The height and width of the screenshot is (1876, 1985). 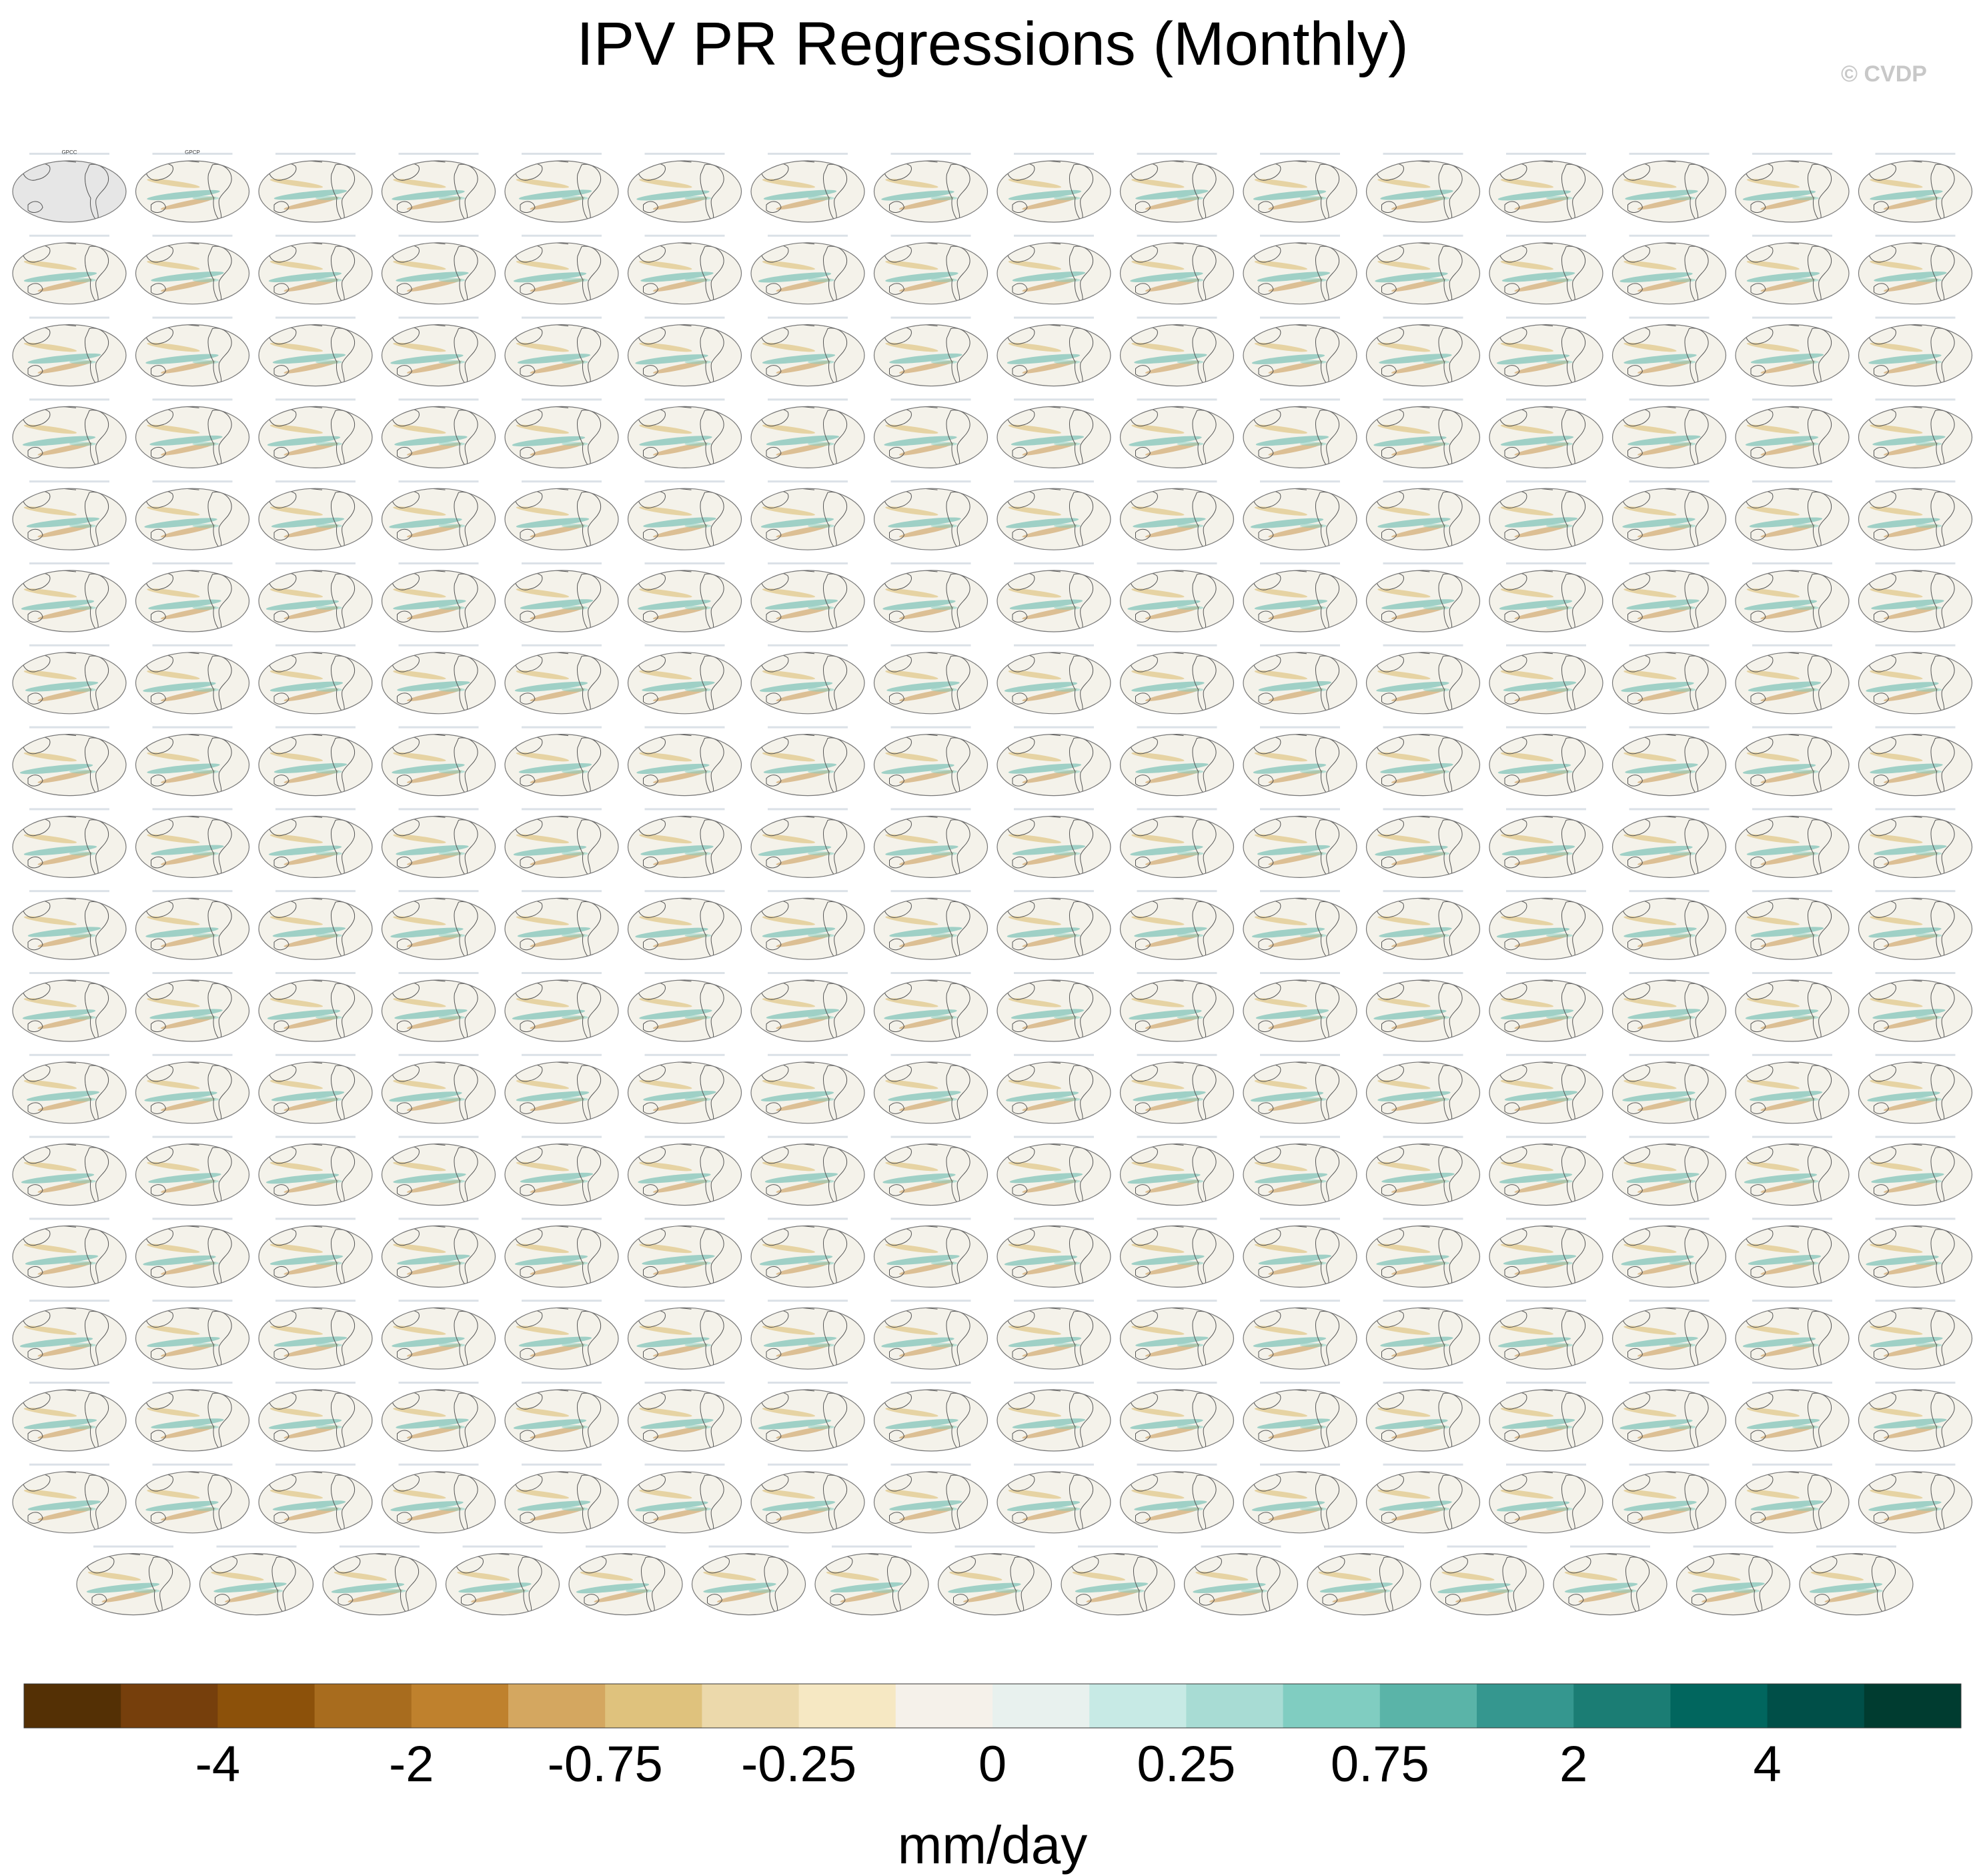 What do you see at coordinates (992, 1764) in the screenshot?
I see `colorbar-tick-label: 0` at bounding box center [992, 1764].